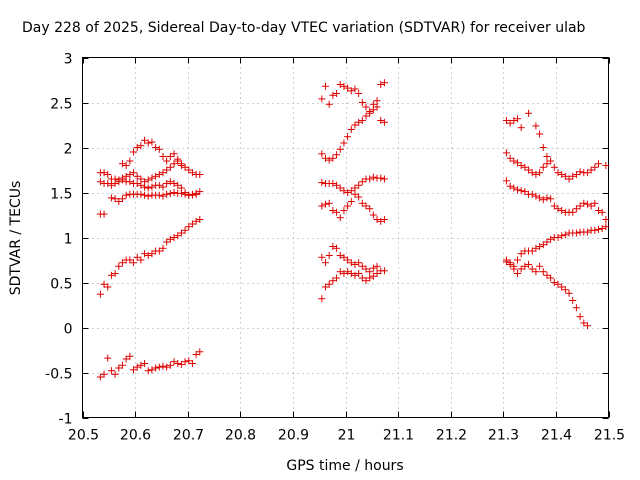 The image size is (640, 480). What do you see at coordinates (58, 240) in the screenshot?
I see `y-tick-labels: -1 -0.5 0 0.5 1 1.5 2 2.5 3` at bounding box center [58, 240].